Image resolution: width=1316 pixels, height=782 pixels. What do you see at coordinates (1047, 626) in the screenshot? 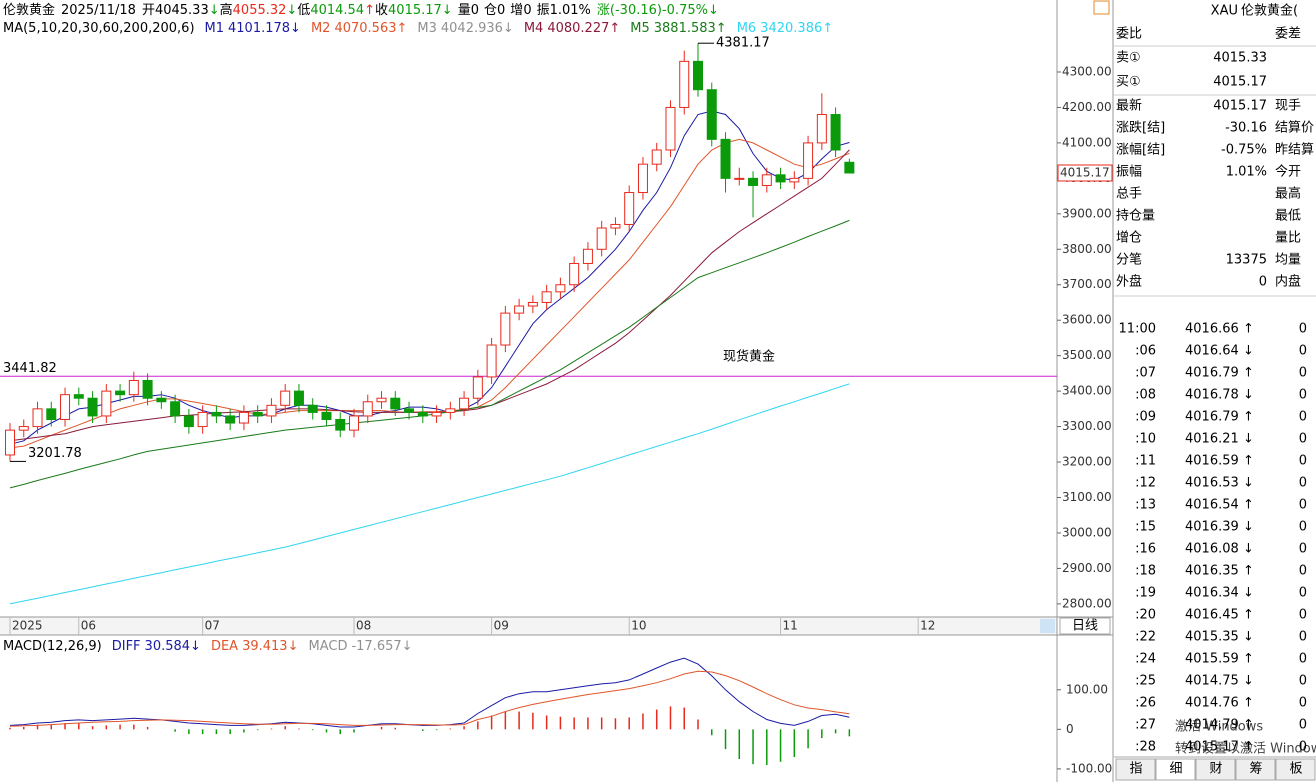
I see `scroll-button` at bounding box center [1047, 626].